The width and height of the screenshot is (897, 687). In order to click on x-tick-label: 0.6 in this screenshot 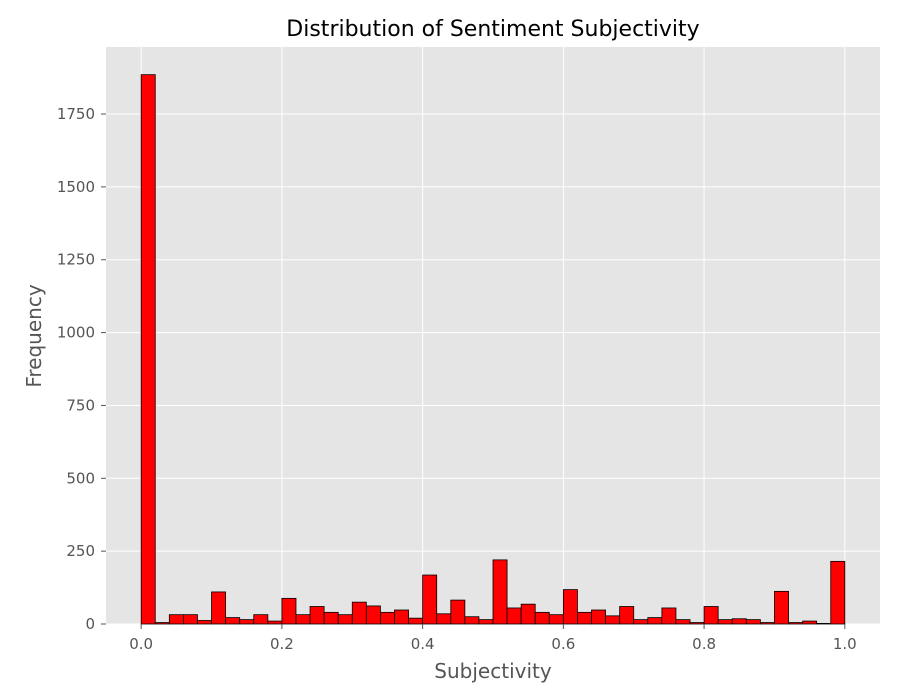, I will do `click(563, 644)`.